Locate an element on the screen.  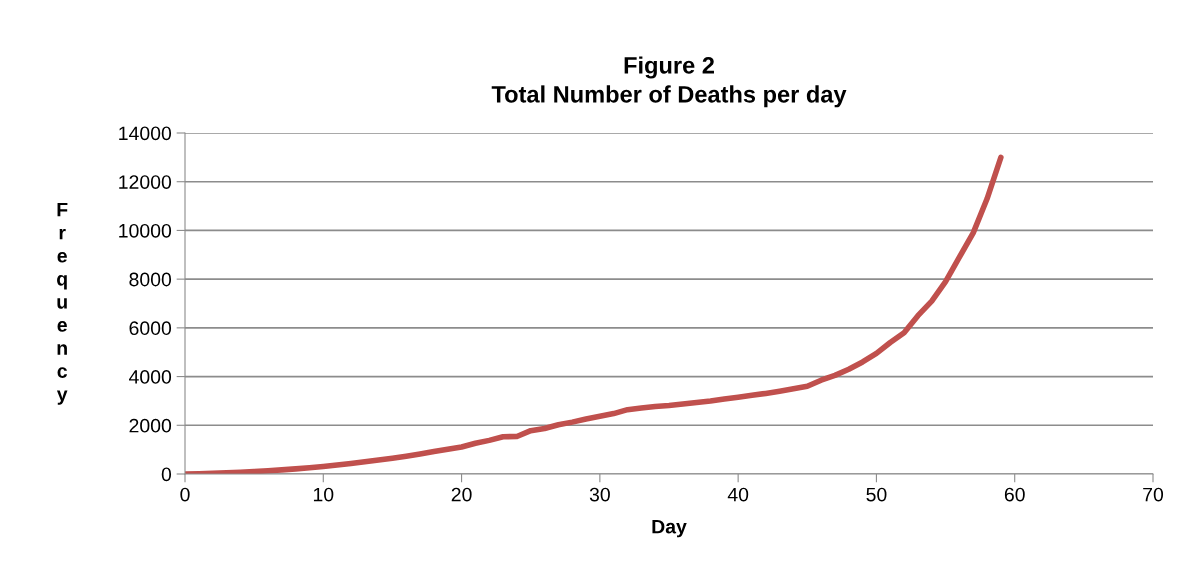
chart-title: Figure 2 Total Number of Deaths per day is located at coordinates (669, 82).